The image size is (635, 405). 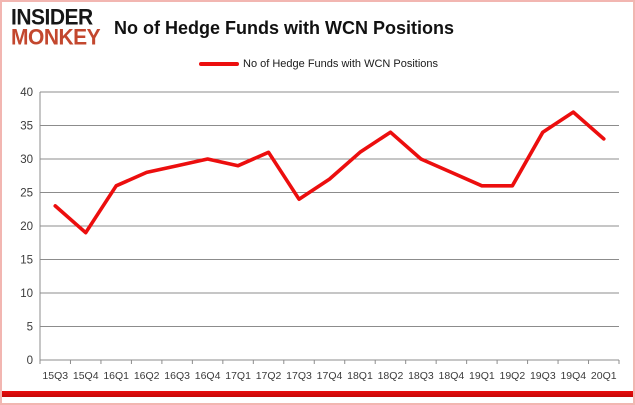 I want to click on x-axis-tick-label: 18Q1, so click(x=360, y=376).